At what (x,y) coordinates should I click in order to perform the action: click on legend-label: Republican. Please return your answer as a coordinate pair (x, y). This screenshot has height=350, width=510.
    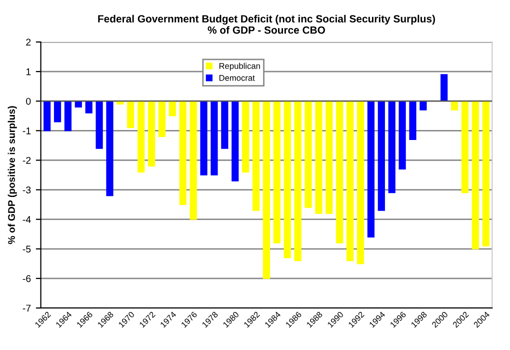
    Looking at the image, I should click on (239, 66).